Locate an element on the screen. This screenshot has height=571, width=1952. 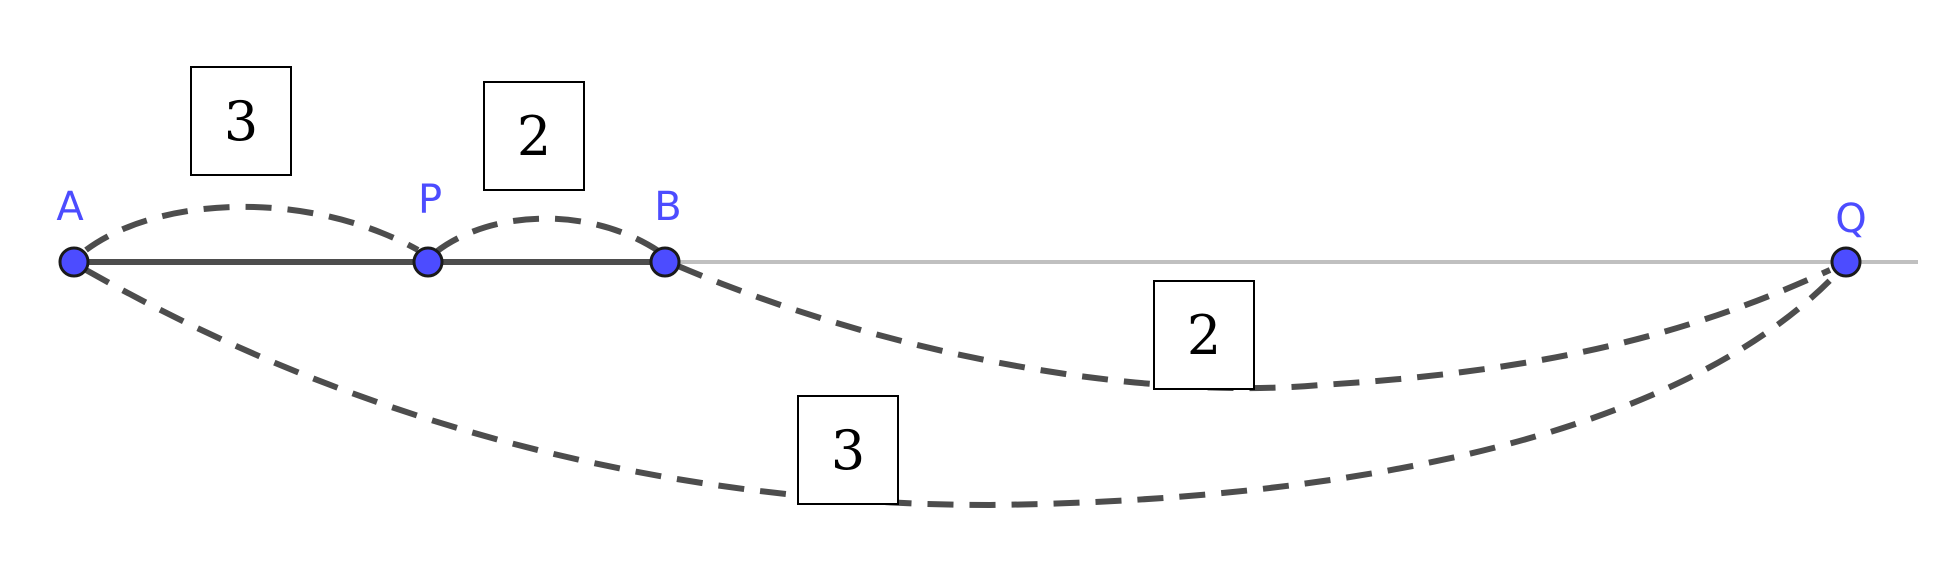
arc-ap is located at coordinates (252, 228).